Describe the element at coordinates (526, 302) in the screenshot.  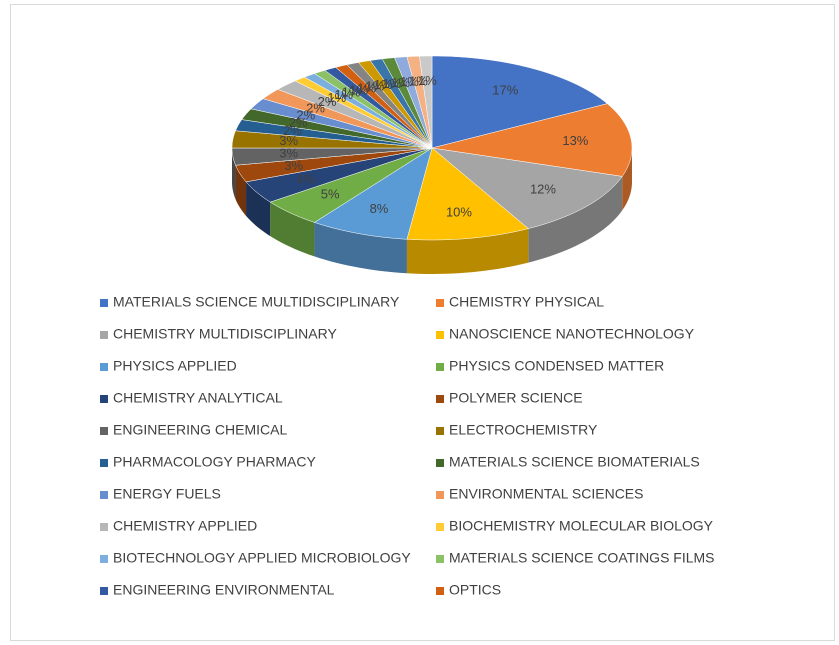
I see `legend-label: CHEMISTRY PHYSICAL` at that location.